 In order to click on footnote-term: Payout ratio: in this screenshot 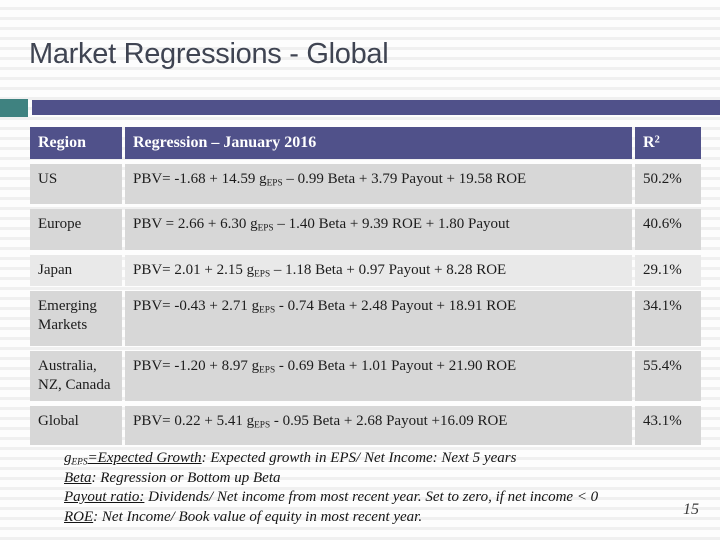, I will do `click(104, 497)`.